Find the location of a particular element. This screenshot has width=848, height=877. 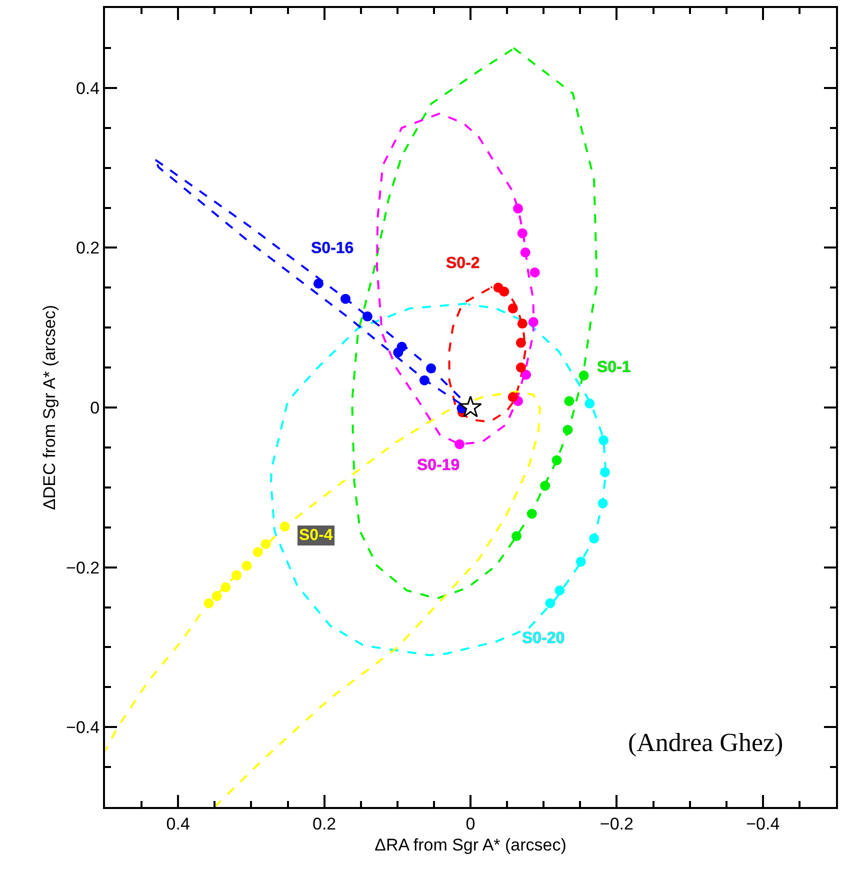

series-label: S0-2 is located at coordinates (463, 263).